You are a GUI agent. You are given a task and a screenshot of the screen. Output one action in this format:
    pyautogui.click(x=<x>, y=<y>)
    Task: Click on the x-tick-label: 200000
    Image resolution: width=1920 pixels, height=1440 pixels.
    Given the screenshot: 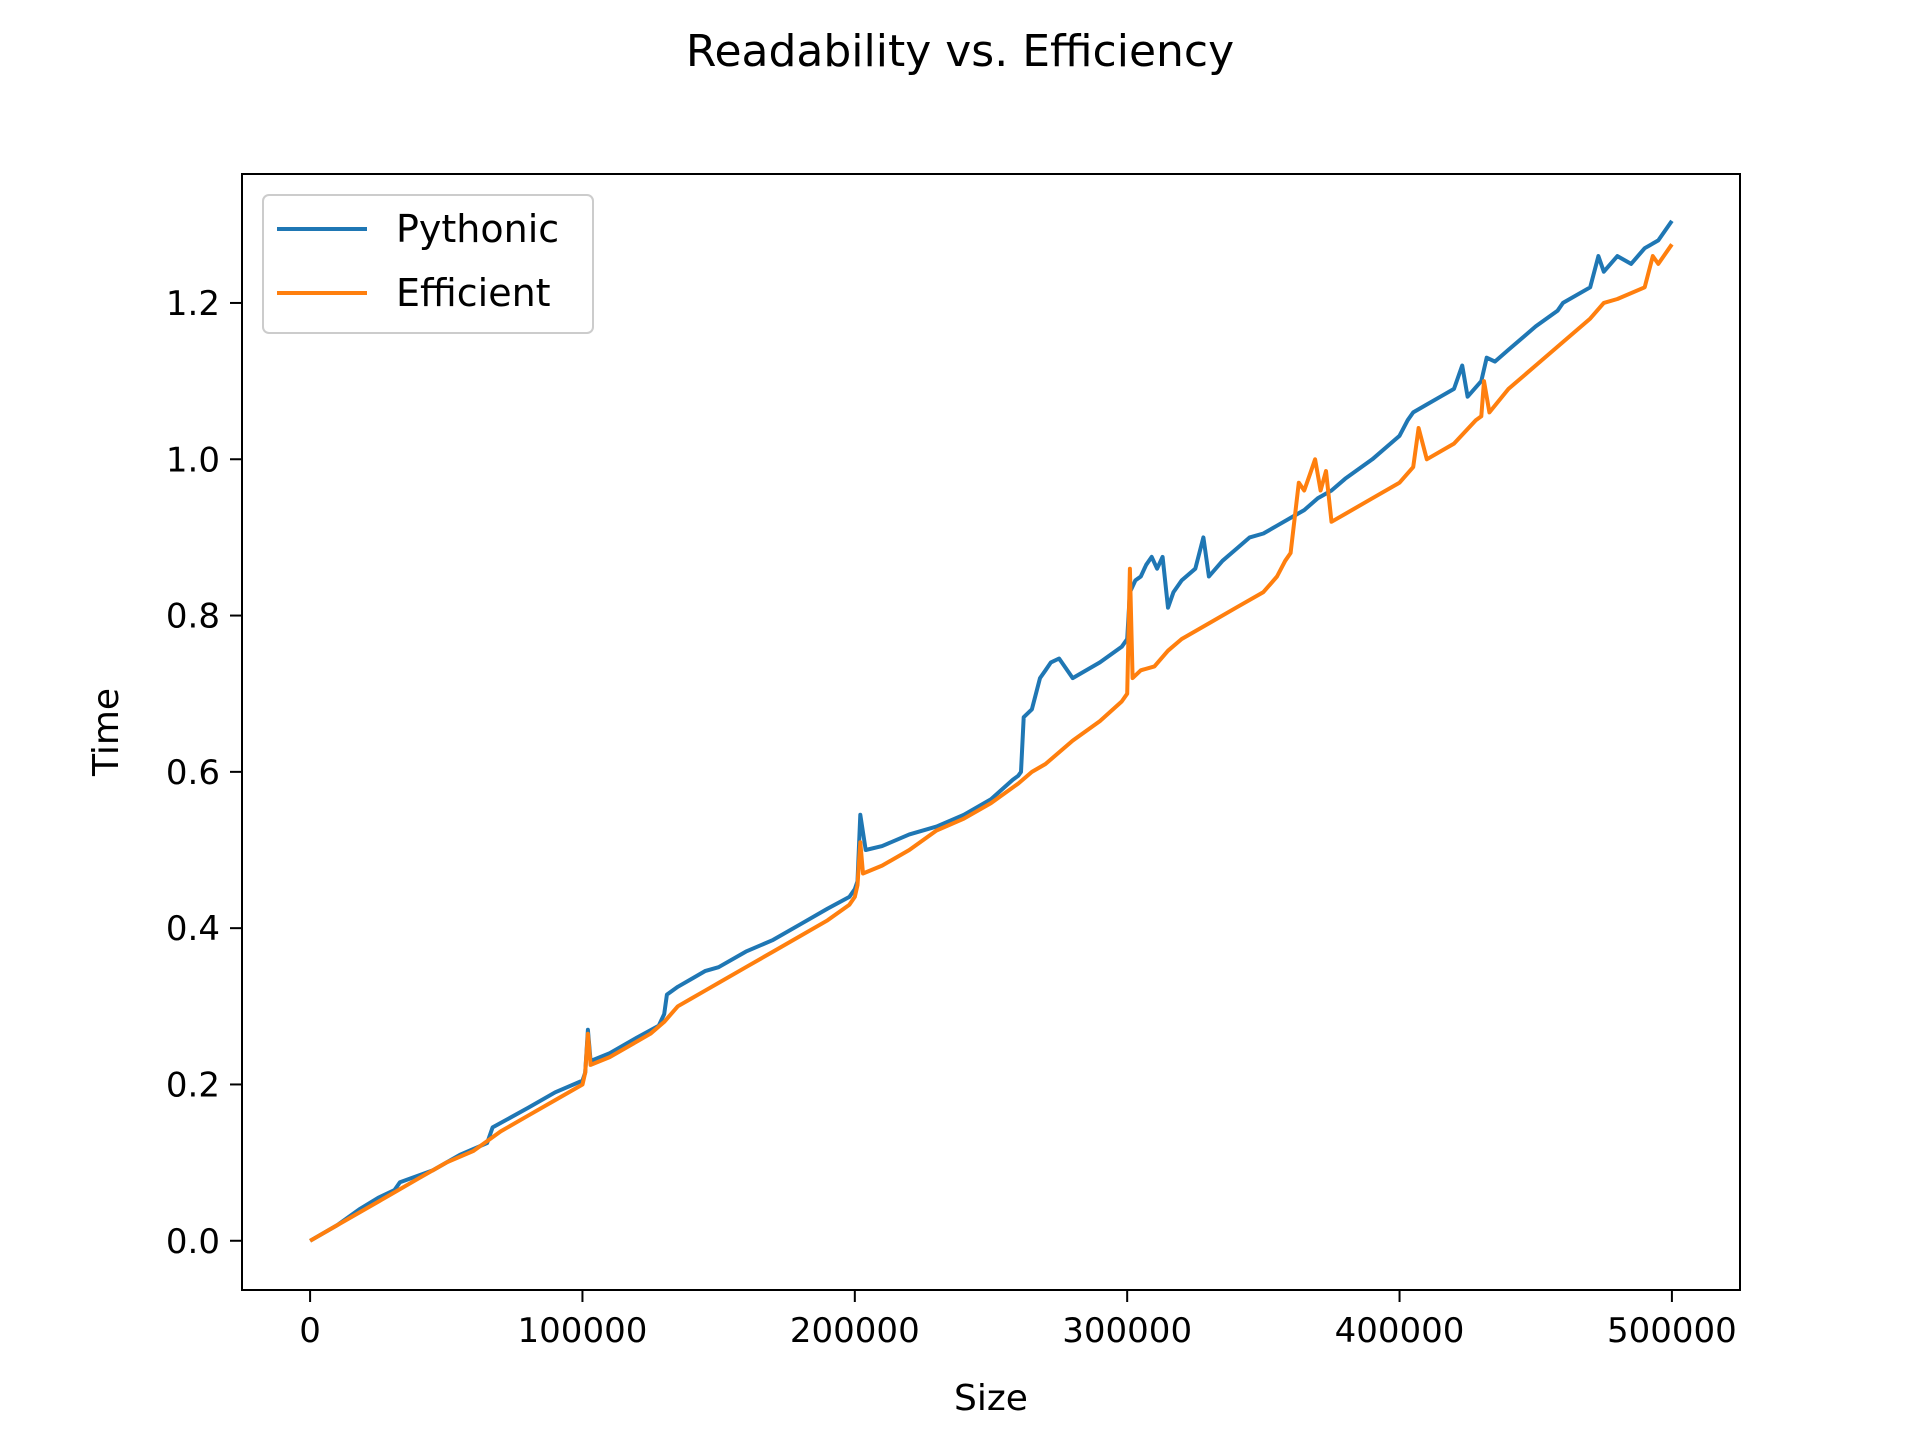 What is the action you would take?
    pyautogui.click(x=855, y=1331)
    